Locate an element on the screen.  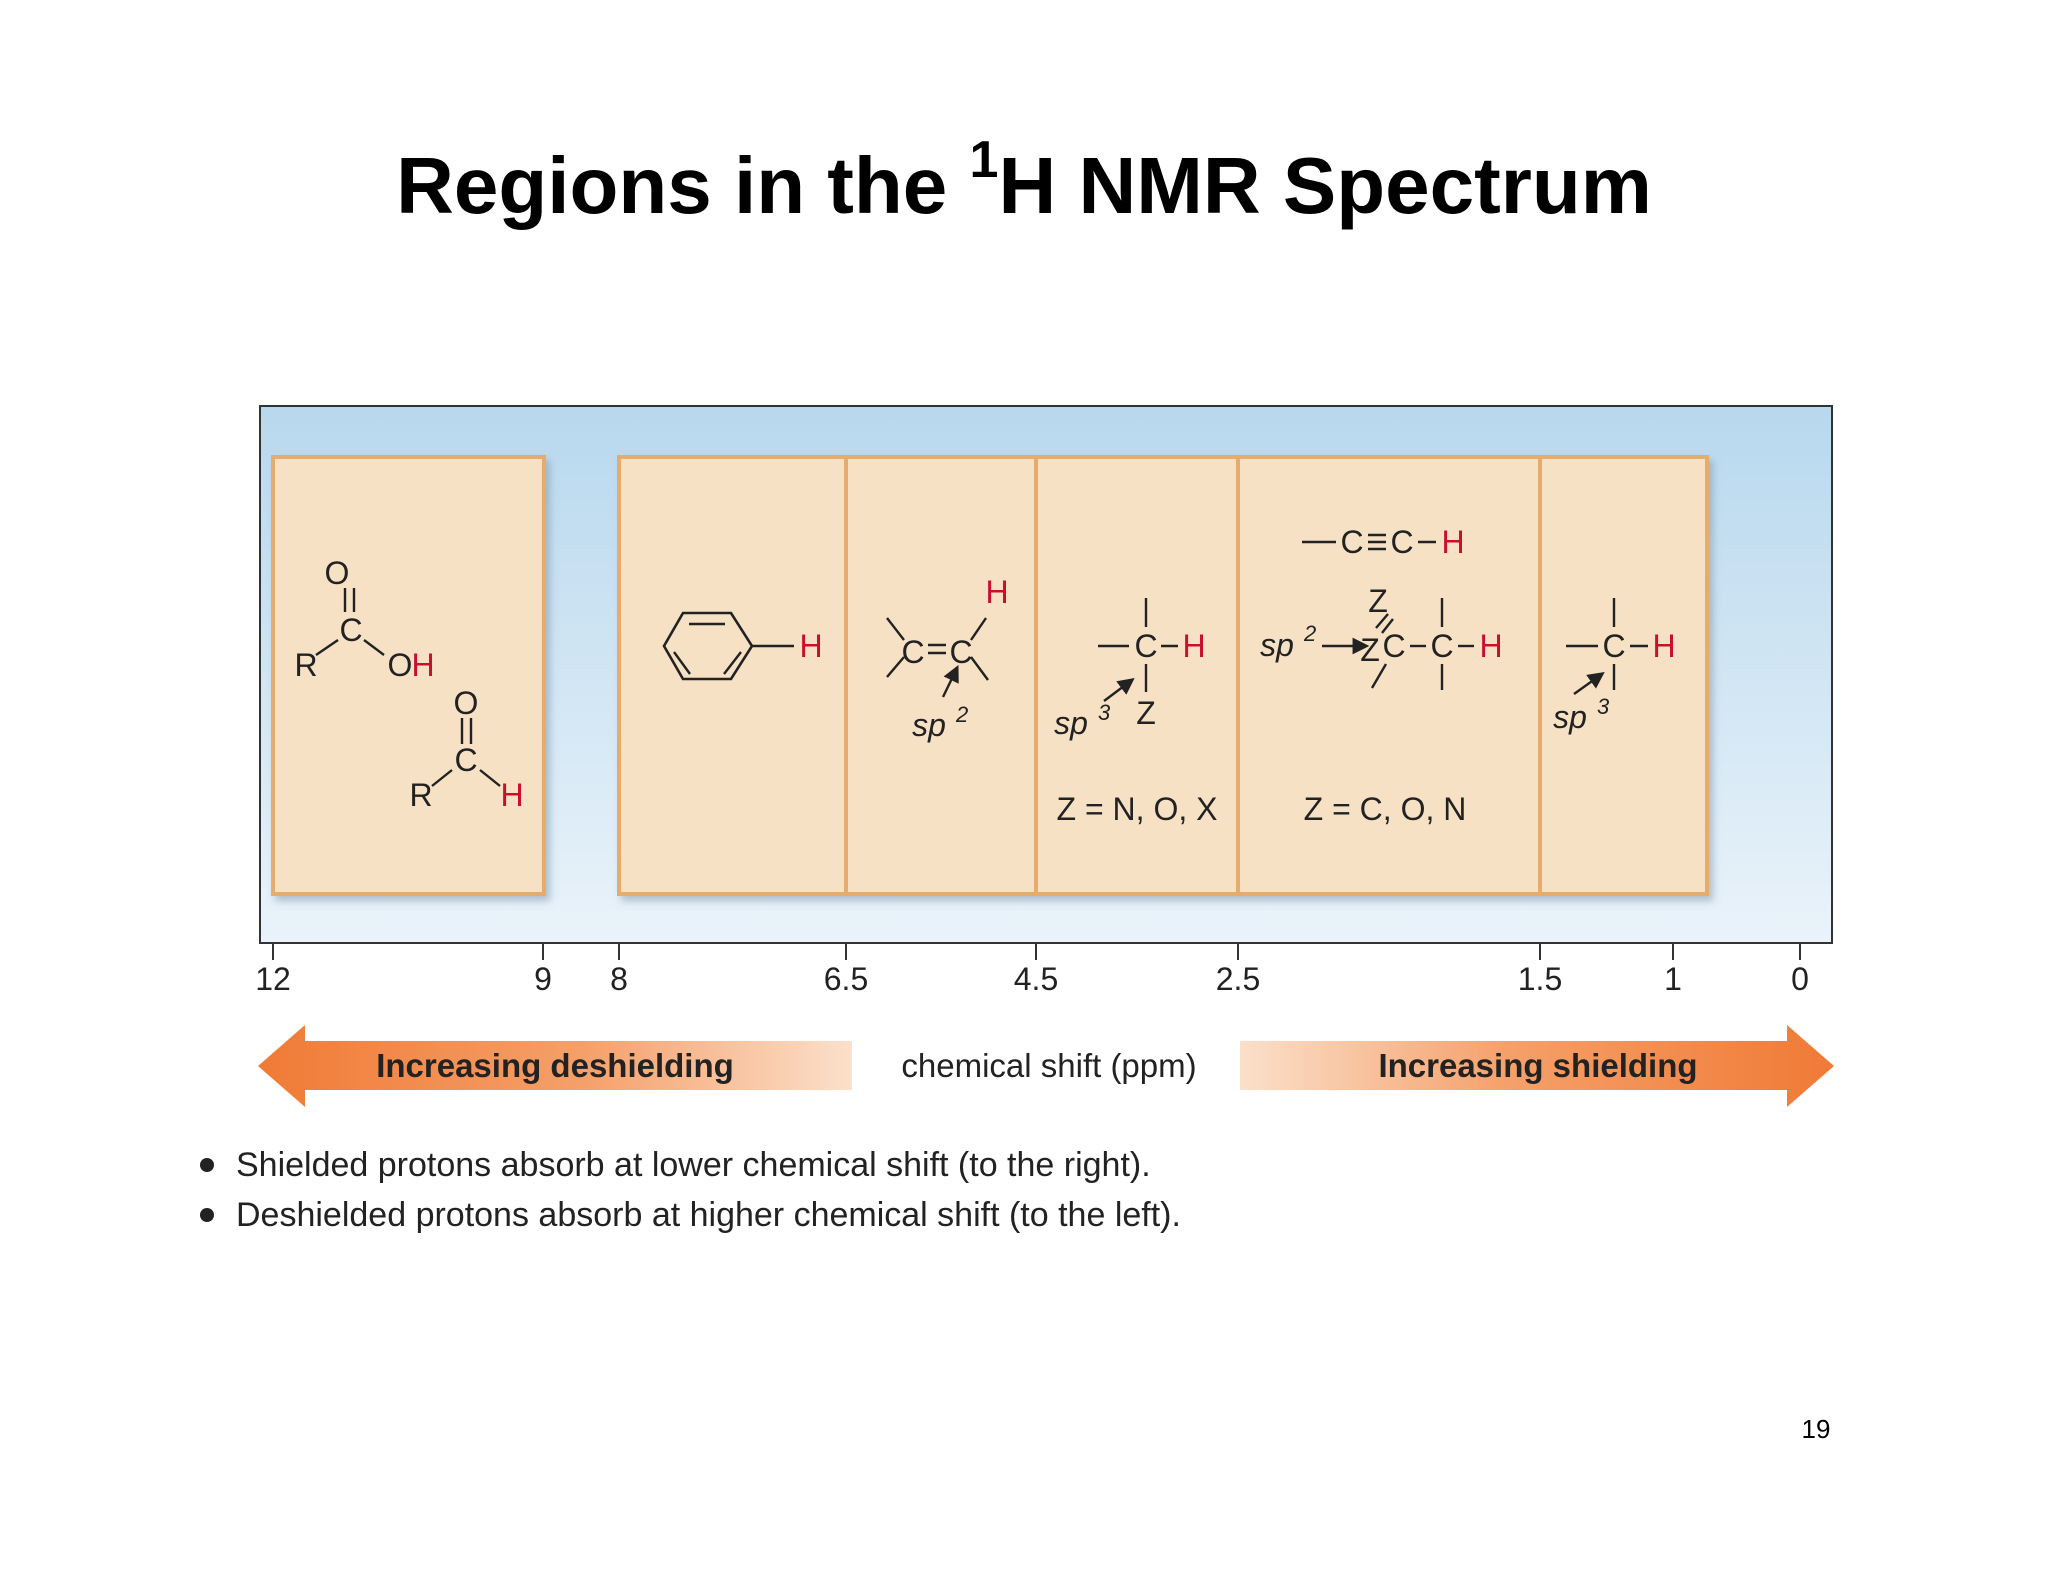
sp3-c-z-structure: C H Z sp 3 is located at coordinates (1130, 669).